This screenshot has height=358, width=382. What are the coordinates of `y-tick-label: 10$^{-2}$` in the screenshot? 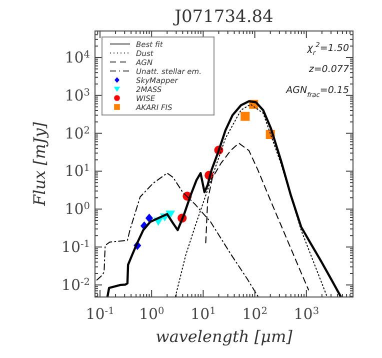 It's located at (75, 285).